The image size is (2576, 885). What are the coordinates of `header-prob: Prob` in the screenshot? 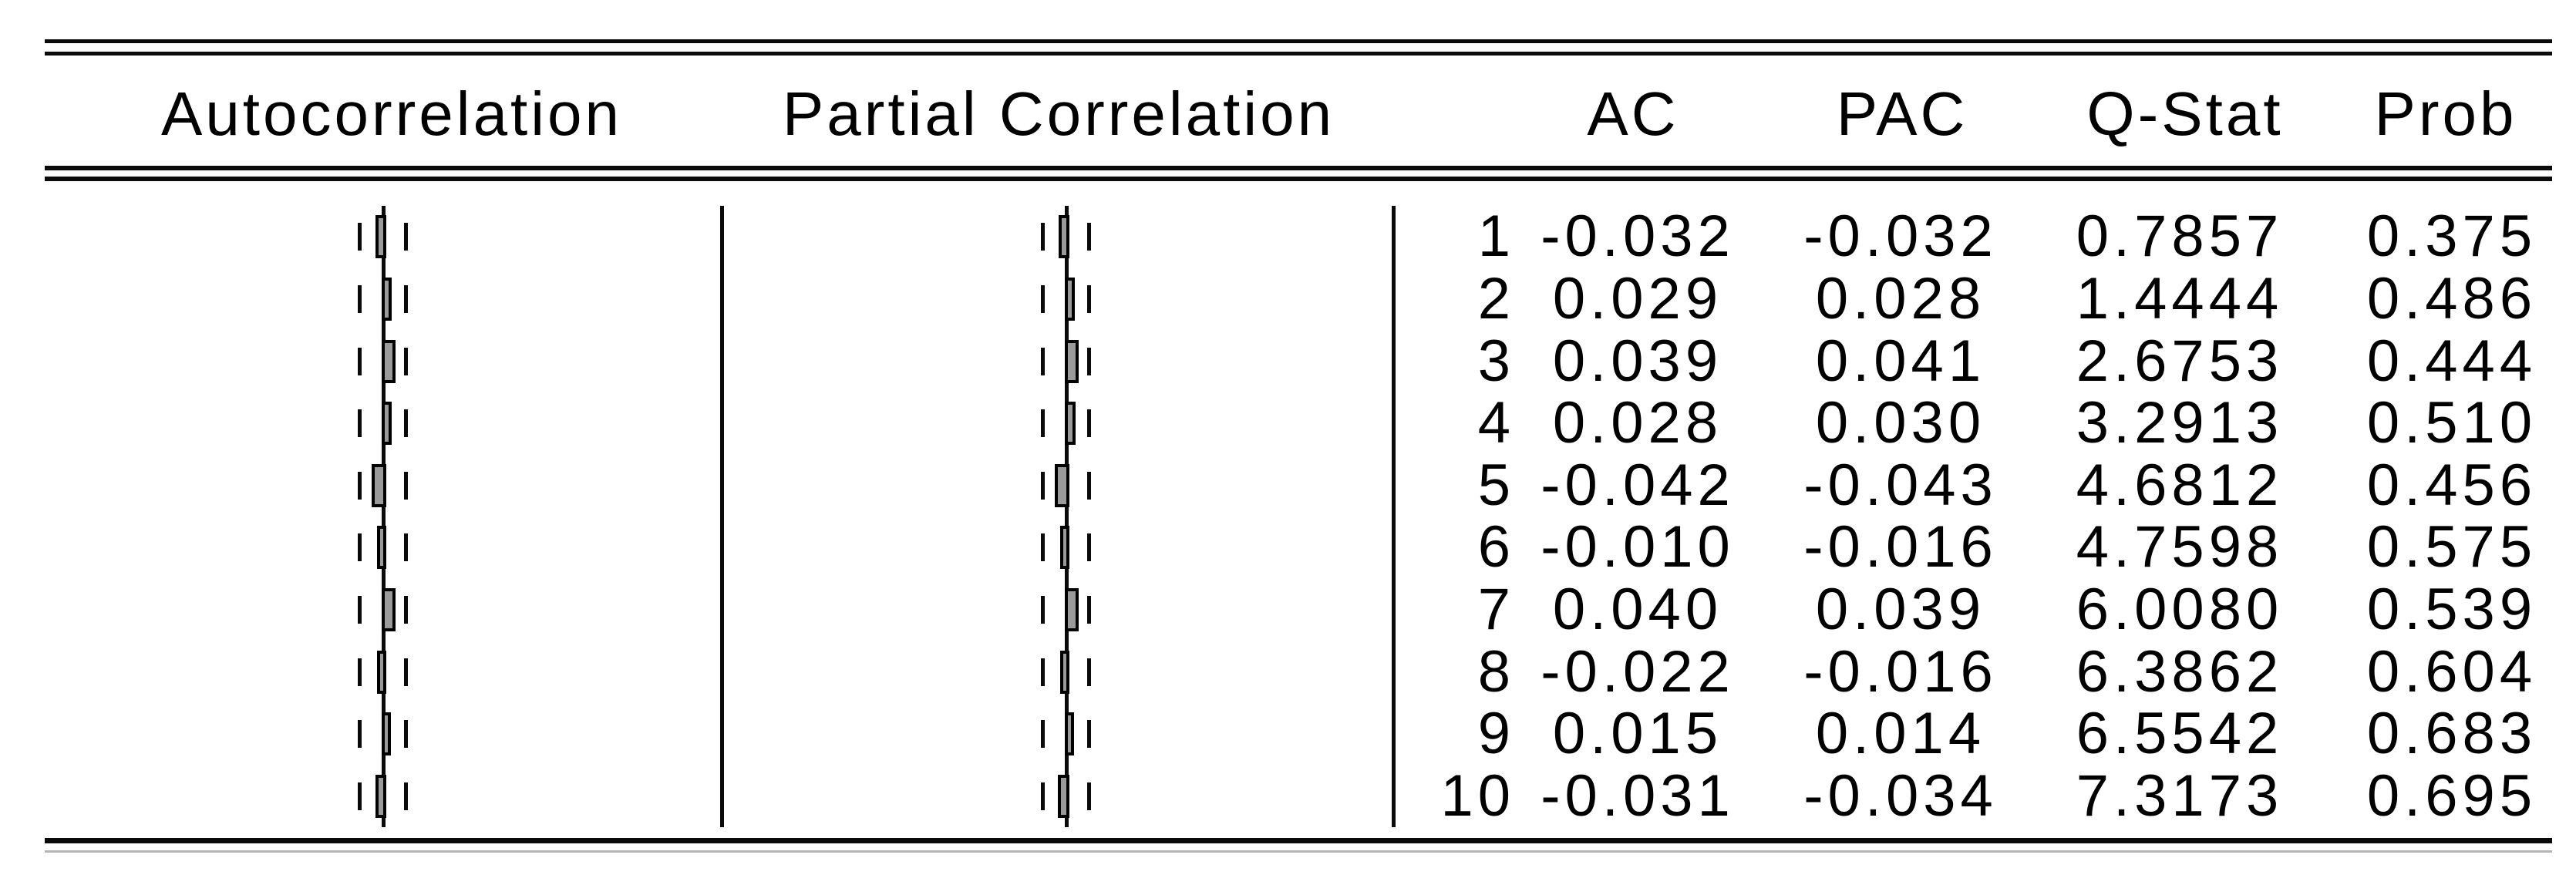 It's located at (2445, 113).